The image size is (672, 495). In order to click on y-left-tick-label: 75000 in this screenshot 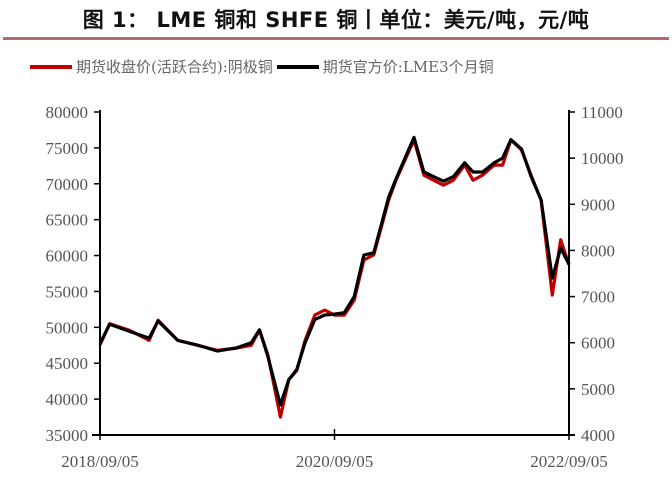, I will do `click(67, 148)`.